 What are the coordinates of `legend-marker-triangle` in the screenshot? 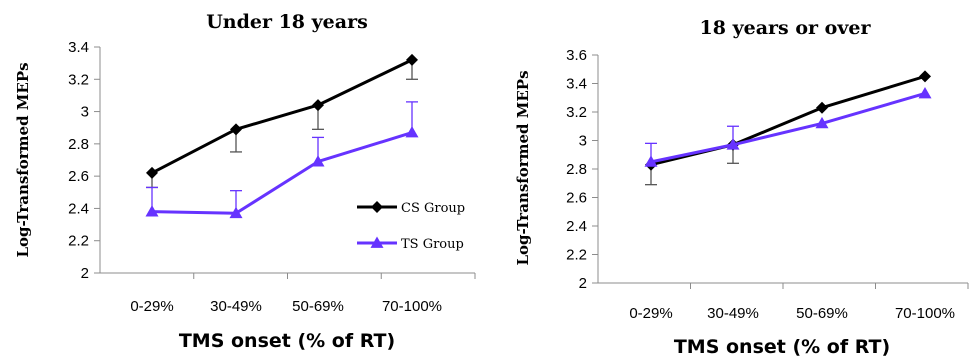 It's located at (377, 242).